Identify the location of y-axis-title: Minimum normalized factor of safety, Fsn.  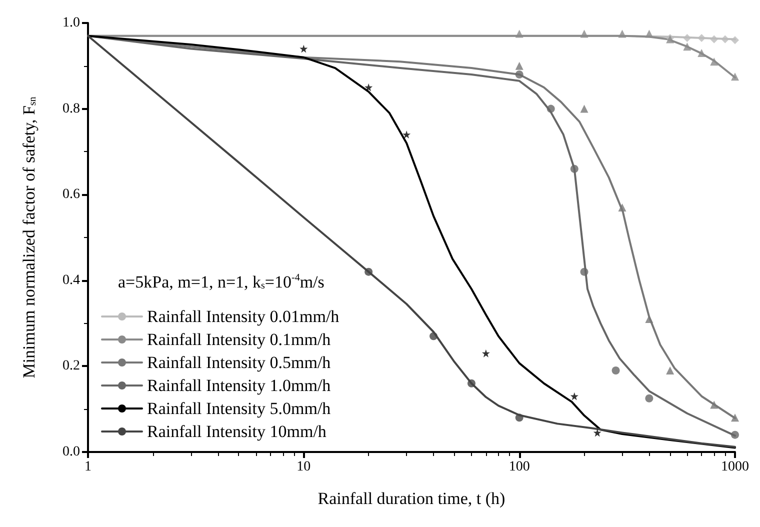
(29, 237).